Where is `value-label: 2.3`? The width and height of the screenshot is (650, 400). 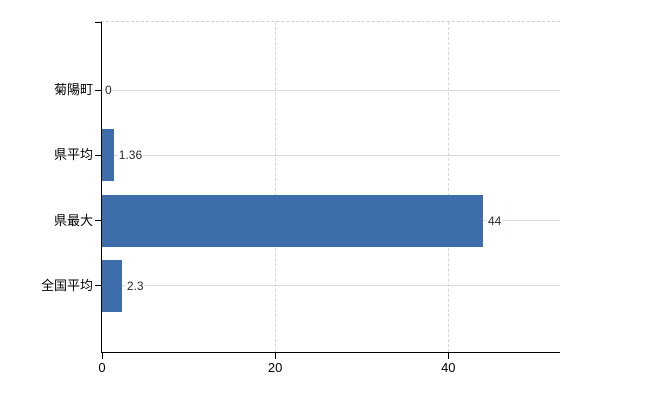 value-label: 2.3 is located at coordinates (135, 286).